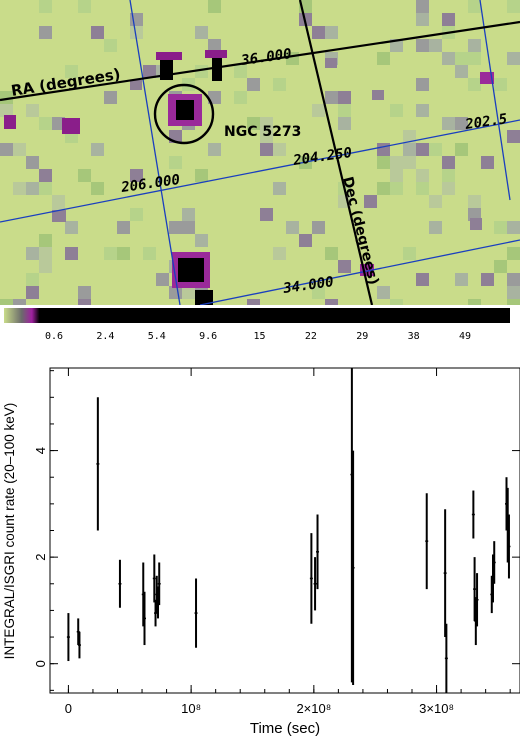 This screenshot has height=738, width=520. I want to click on colorbar-tick-label: 2.4, so click(105, 336).